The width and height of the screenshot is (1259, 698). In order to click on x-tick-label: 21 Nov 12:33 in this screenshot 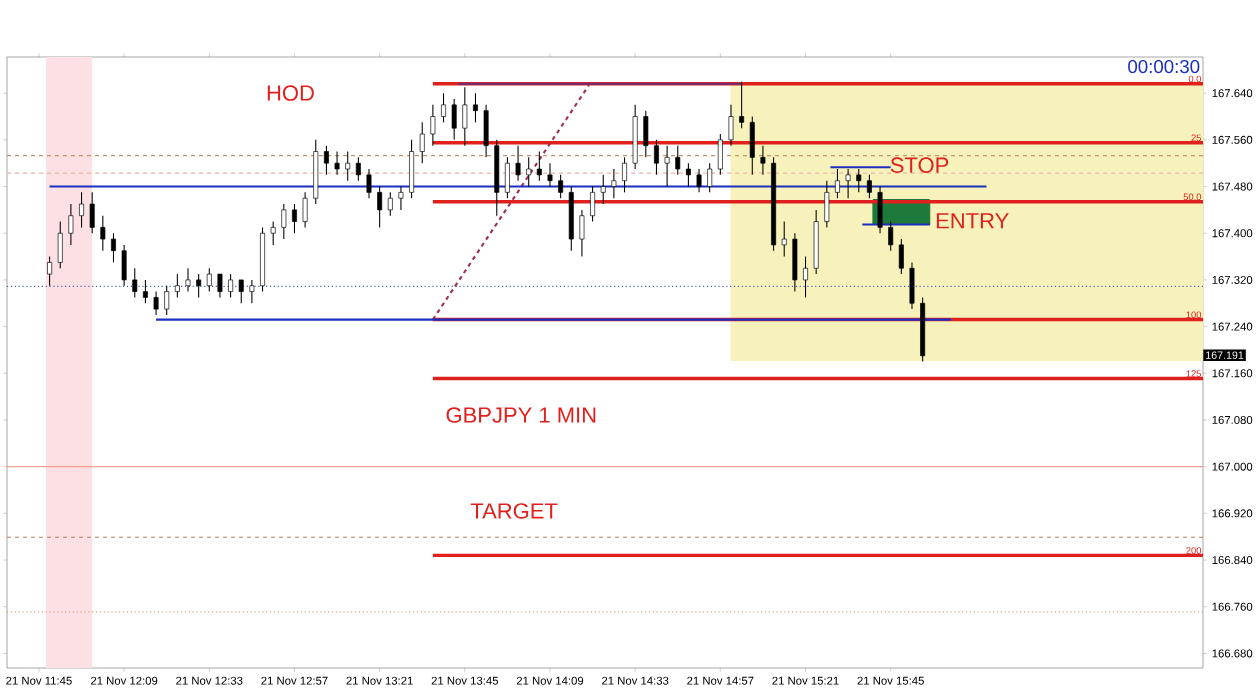, I will do `click(209, 680)`.